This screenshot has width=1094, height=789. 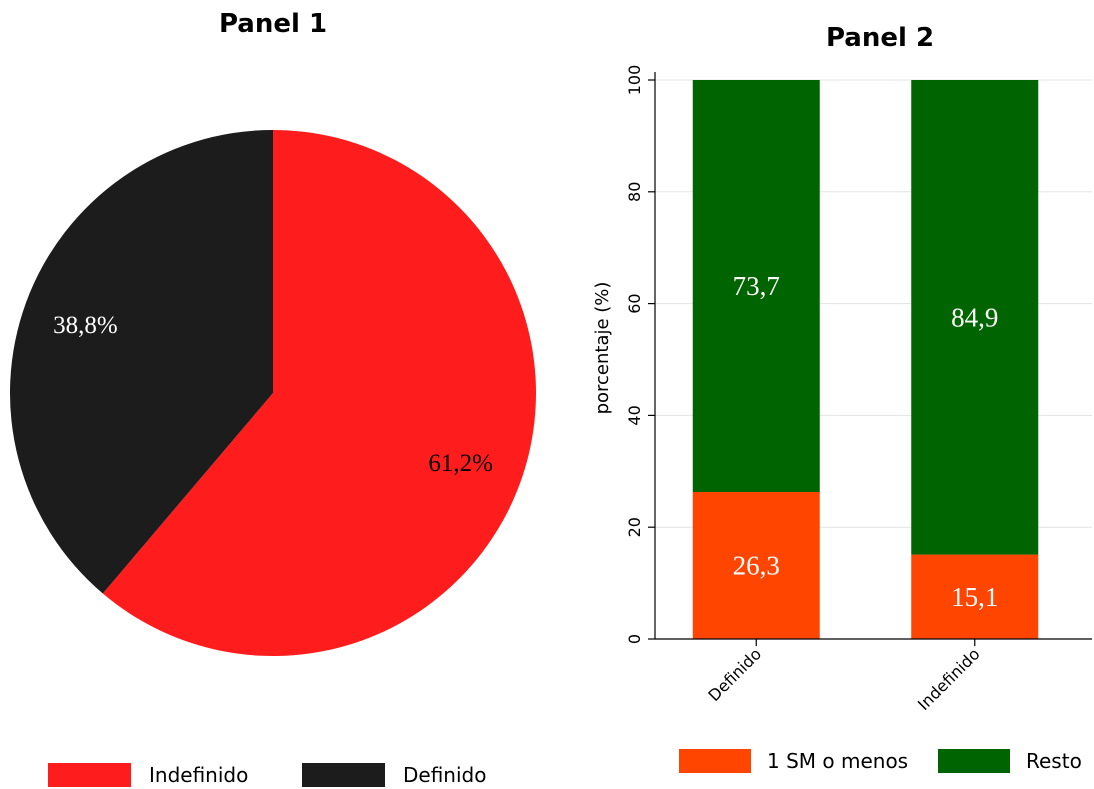 I want to click on bar-legend: 1 SM o menos Resto, so click(x=880, y=761).